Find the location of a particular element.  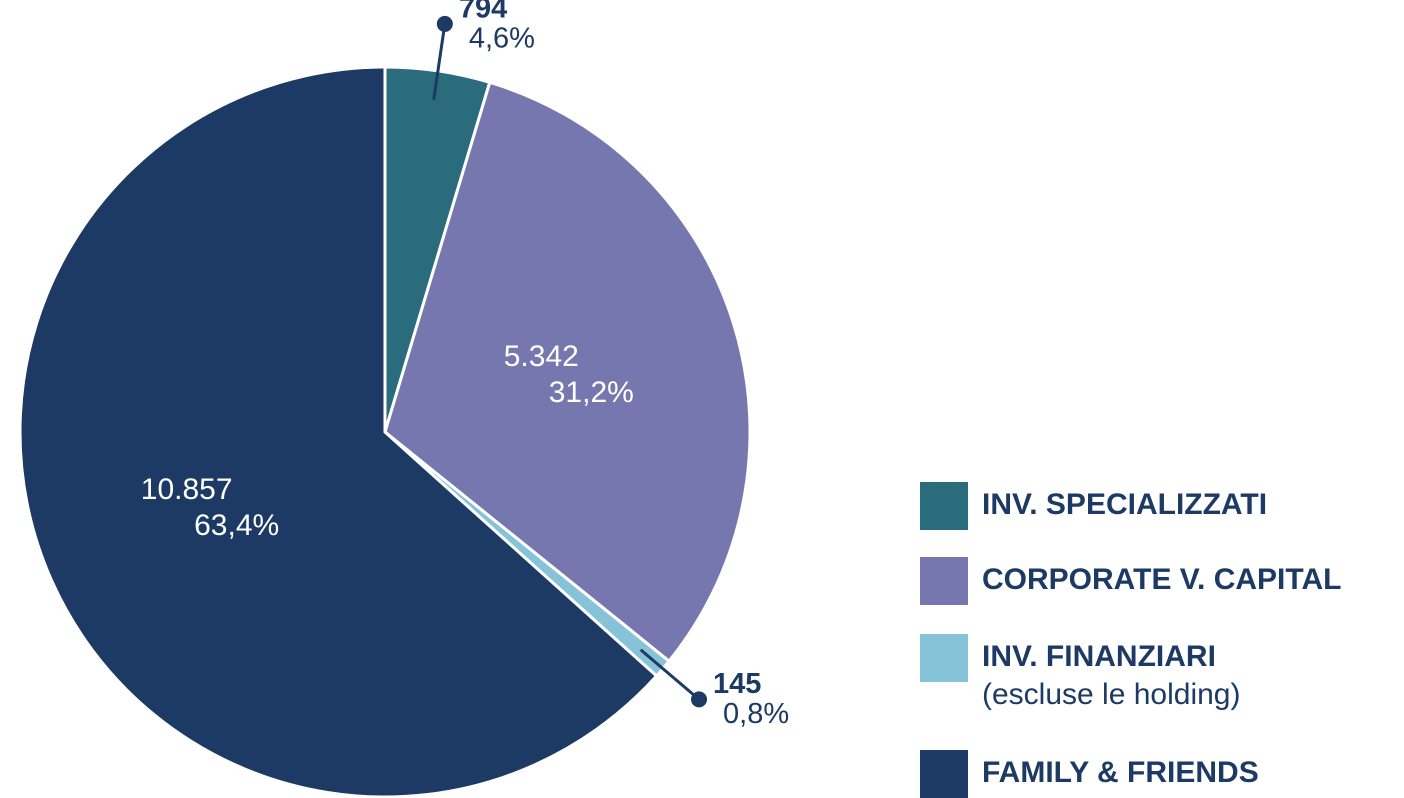

legend-label: FAMILY & FRIENDS is located at coordinates (1120, 772).